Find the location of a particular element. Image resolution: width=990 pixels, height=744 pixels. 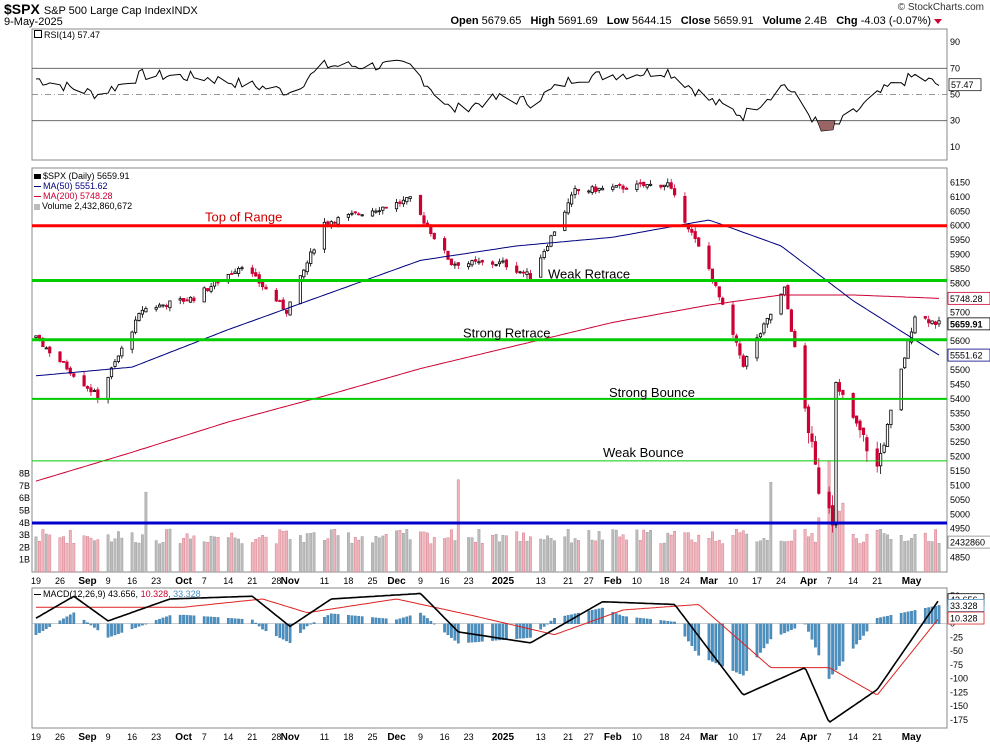

x-axis-label-macd: 25 is located at coordinates (372, 737).